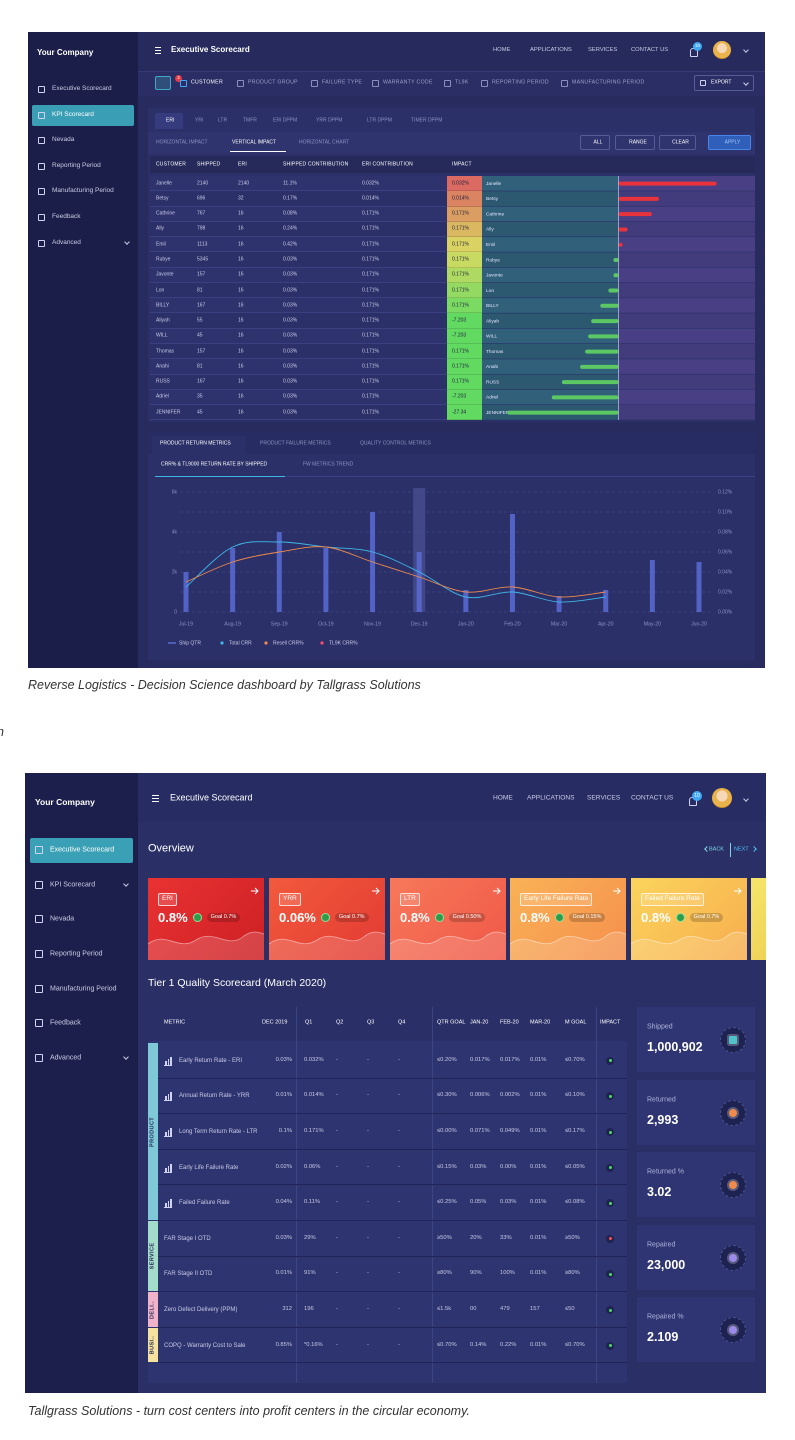  What do you see at coordinates (250, 120) in the screenshot?
I see `tab: TMFR` at bounding box center [250, 120].